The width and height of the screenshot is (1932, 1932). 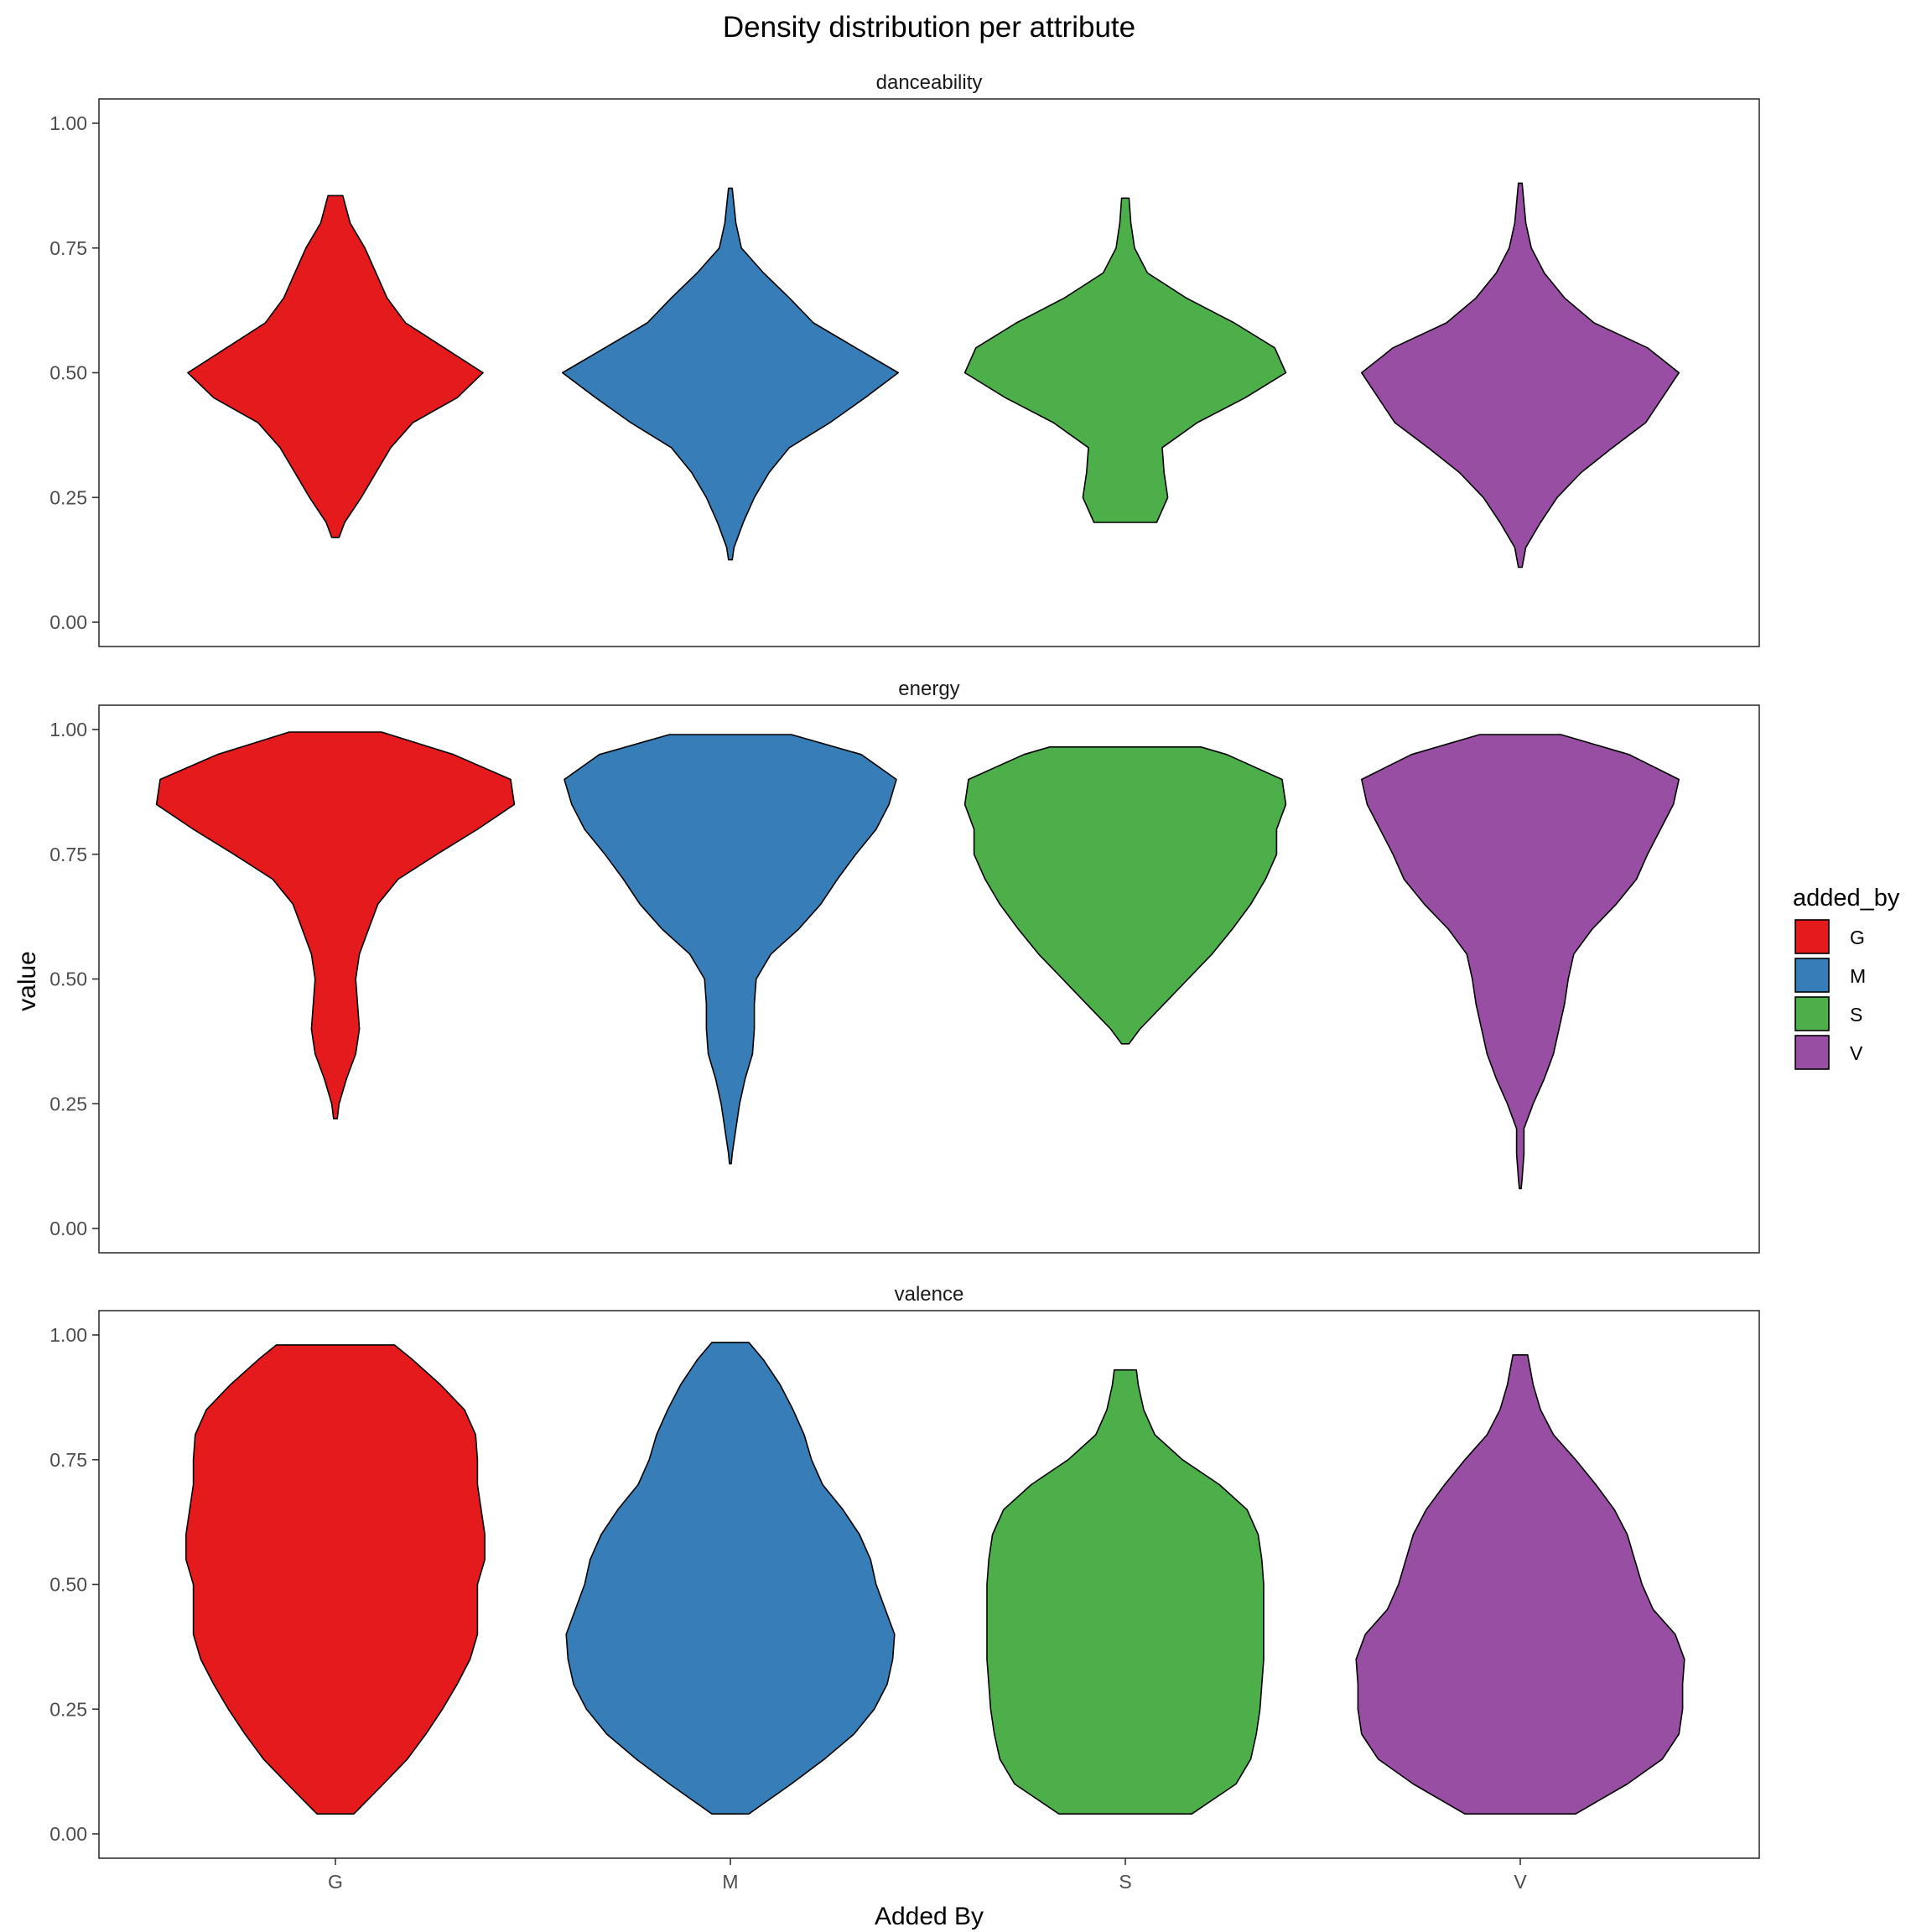 I want to click on legend-label-G: G, so click(x=1857, y=937).